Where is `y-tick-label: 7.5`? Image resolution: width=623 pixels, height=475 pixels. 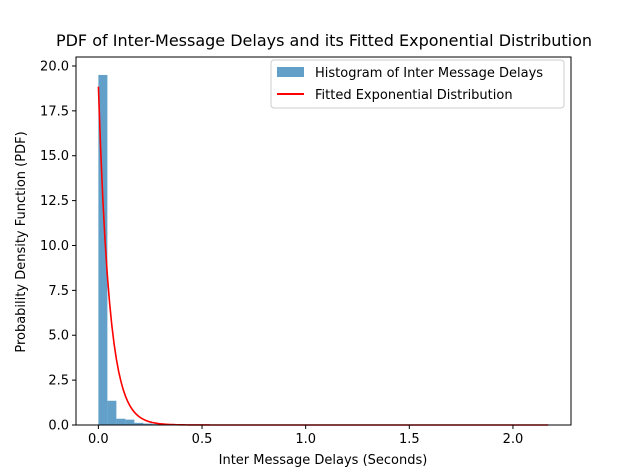 y-tick-label: 7.5 is located at coordinates (58, 291).